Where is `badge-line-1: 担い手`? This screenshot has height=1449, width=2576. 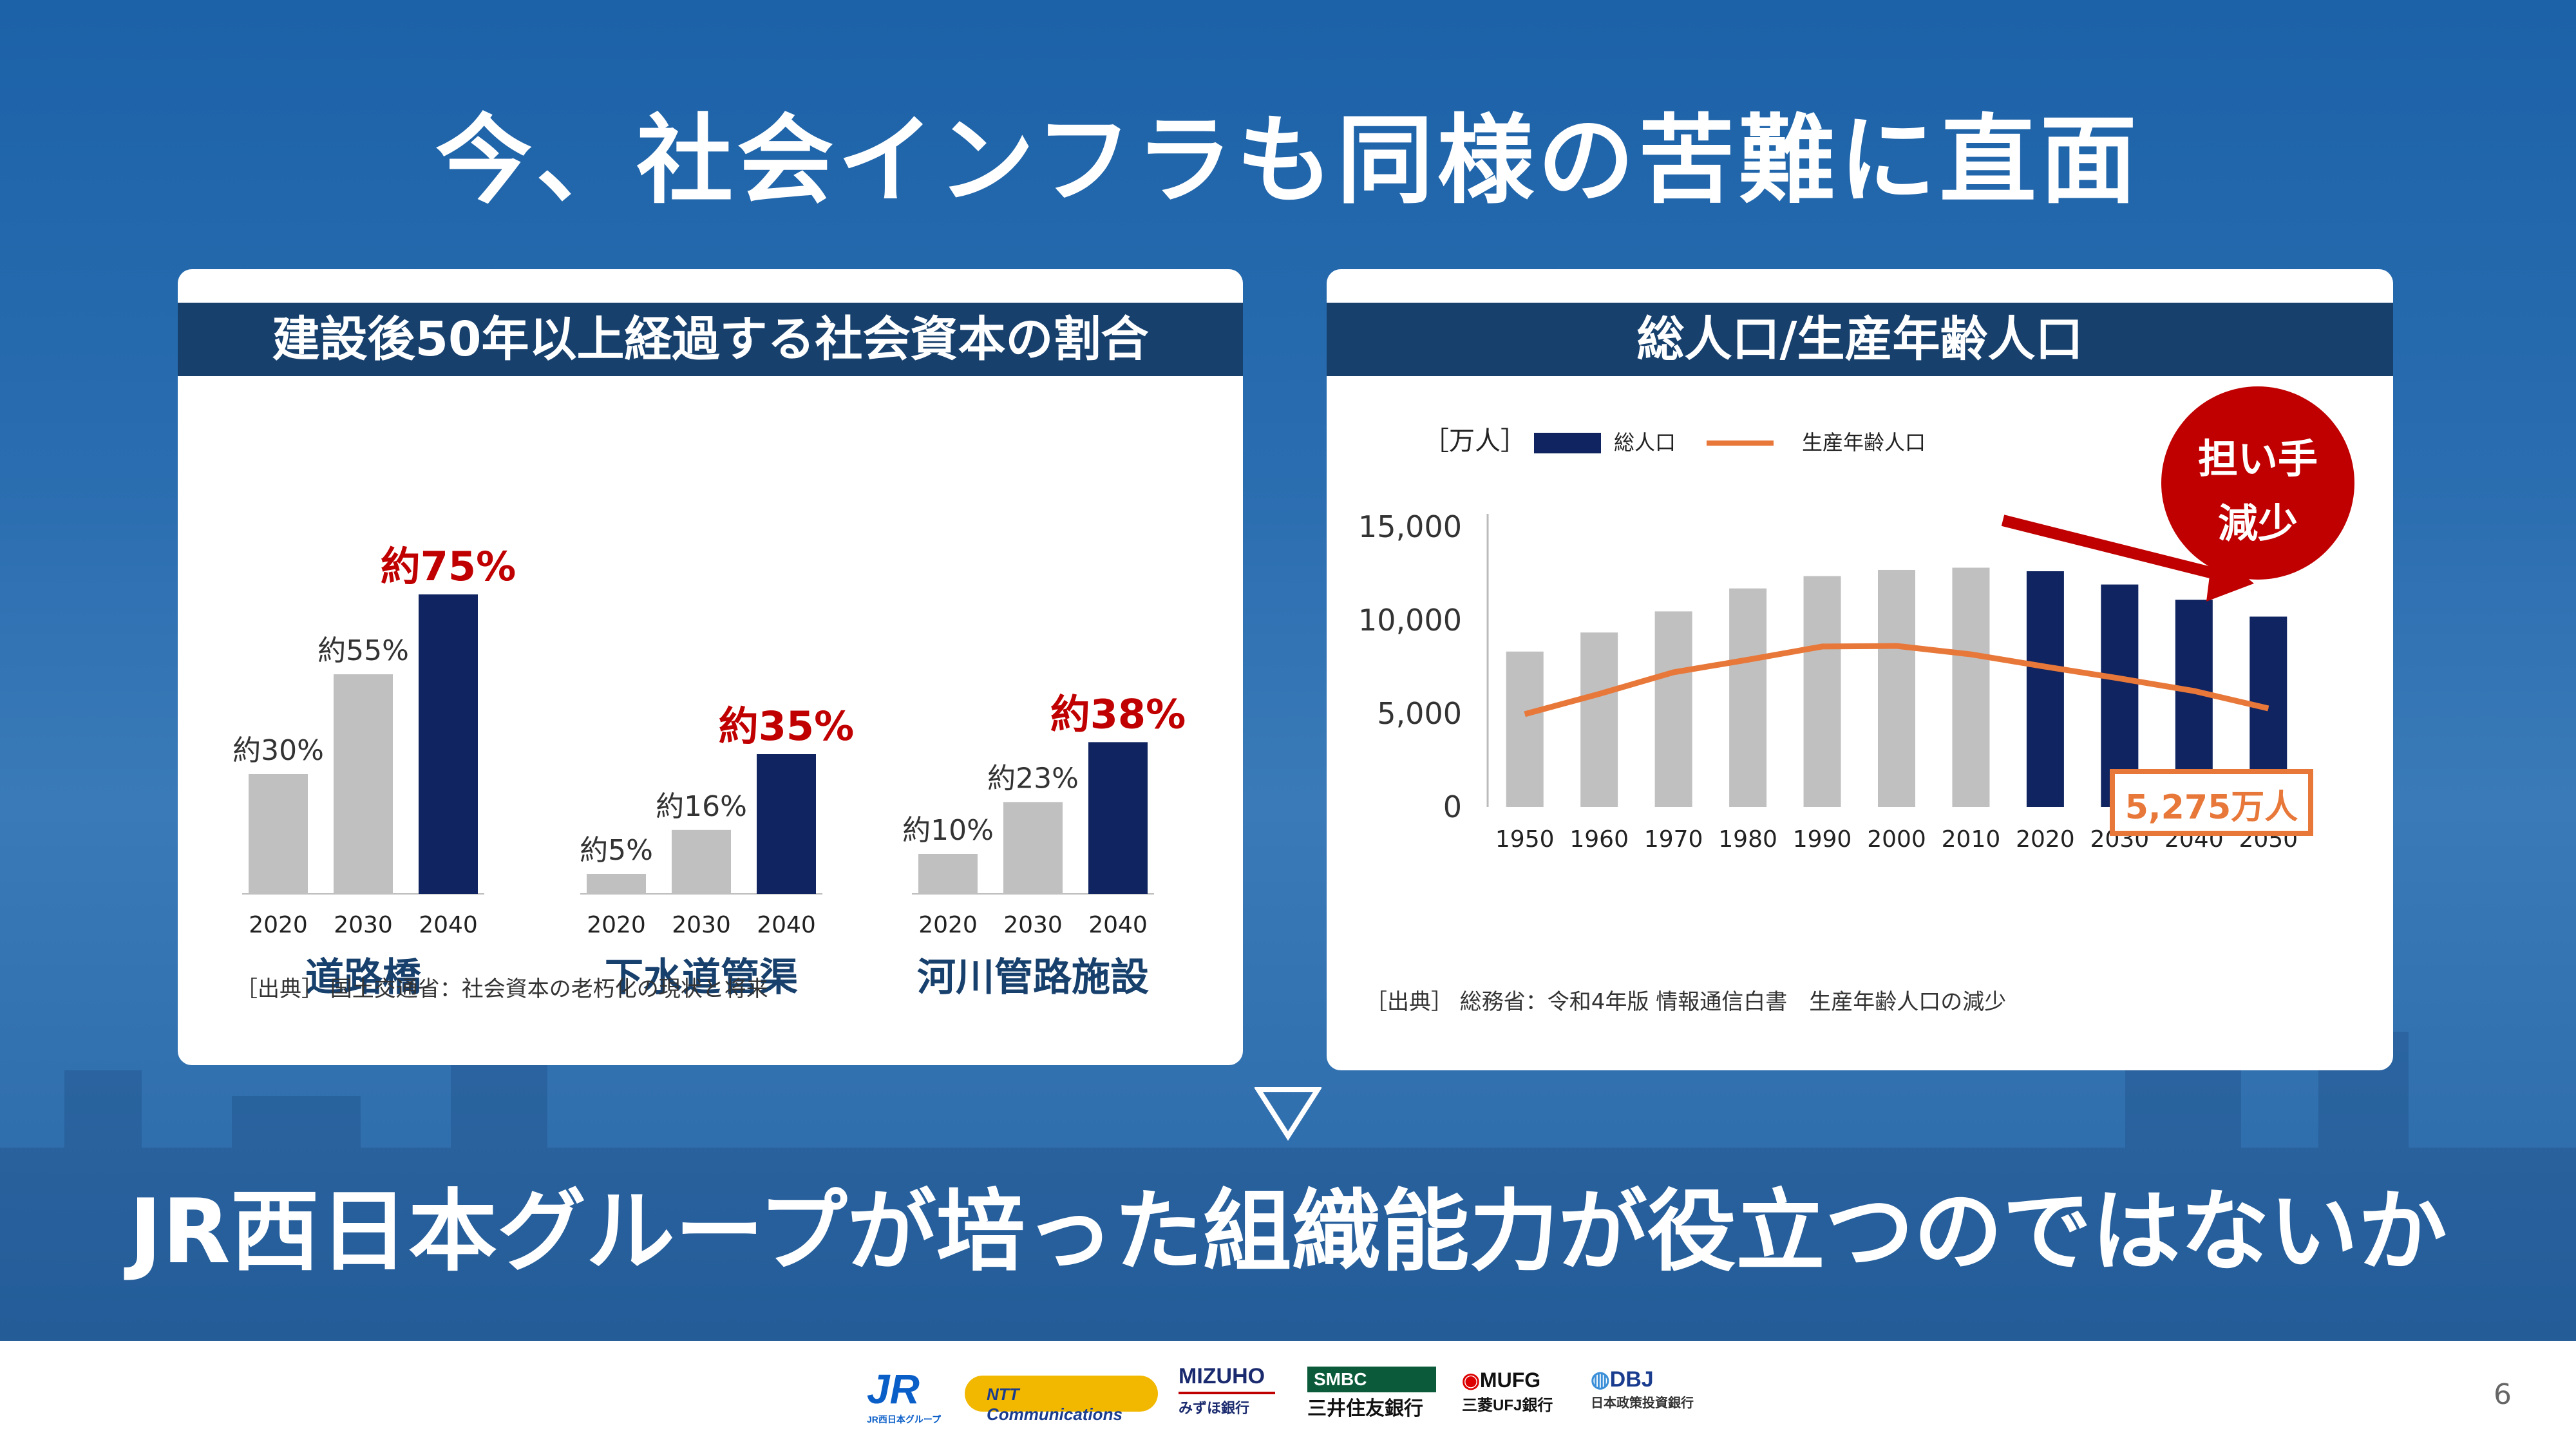 badge-line-1: 担い手 is located at coordinates (2258, 459).